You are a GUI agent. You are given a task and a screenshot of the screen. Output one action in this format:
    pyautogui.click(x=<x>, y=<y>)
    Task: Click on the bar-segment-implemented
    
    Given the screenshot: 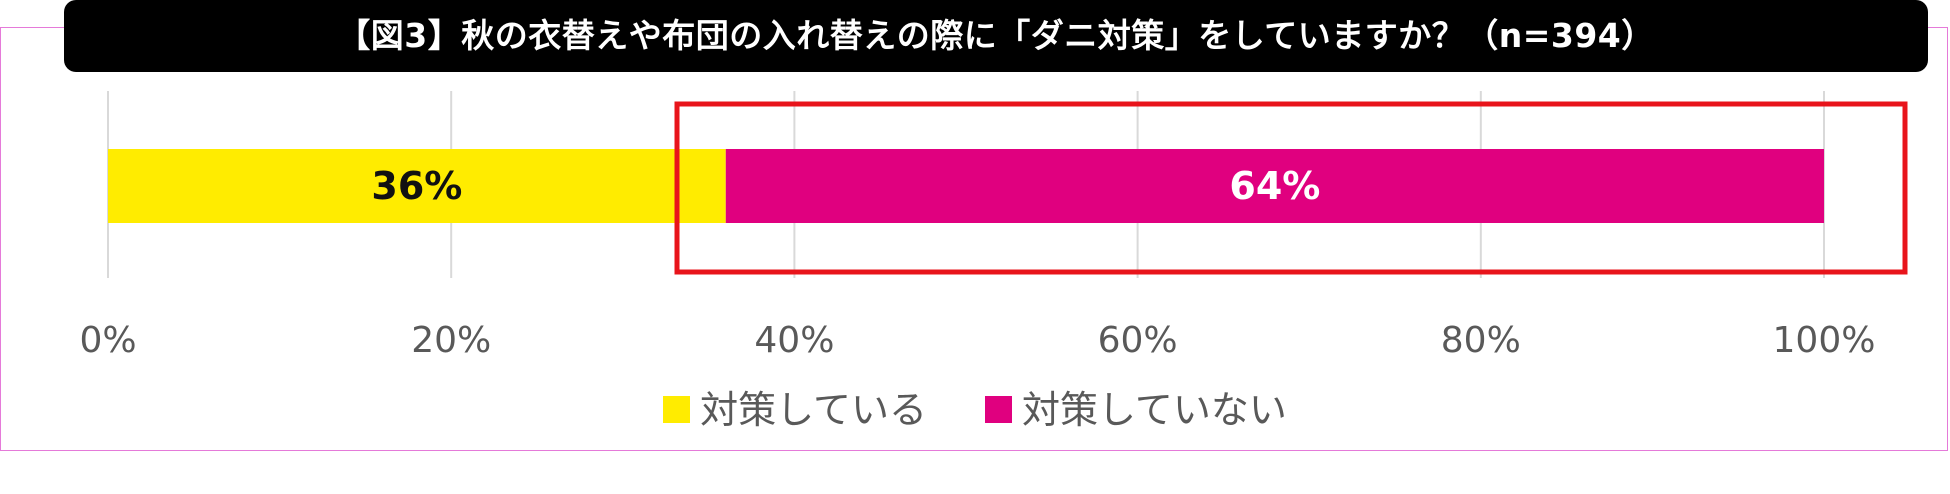 What is the action you would take?
    pyautogui.click(x=417, y=186)
    